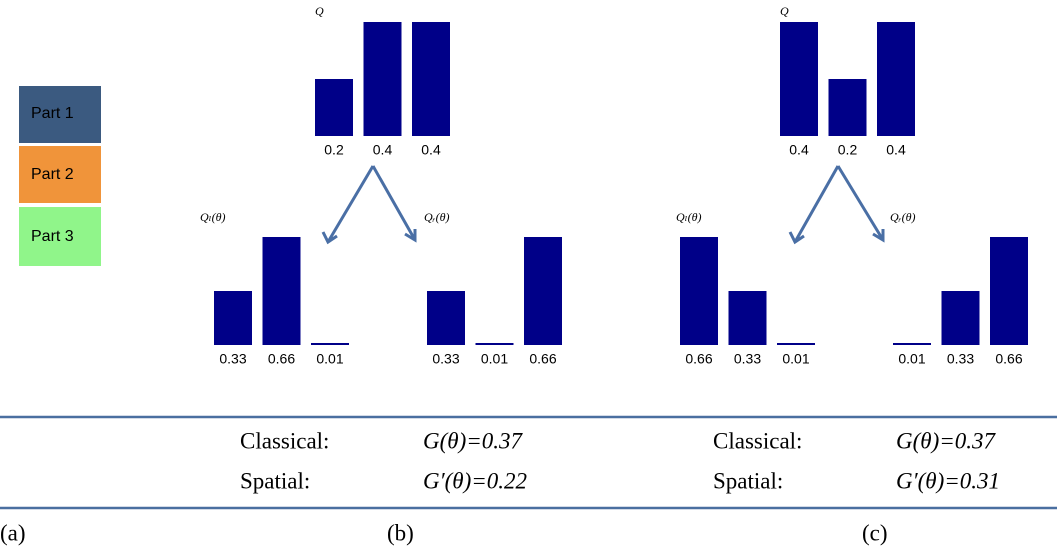 The height and width of the screenshot is (559, 1057). I want to click on legend-label: Part 1, so click(52, 113).